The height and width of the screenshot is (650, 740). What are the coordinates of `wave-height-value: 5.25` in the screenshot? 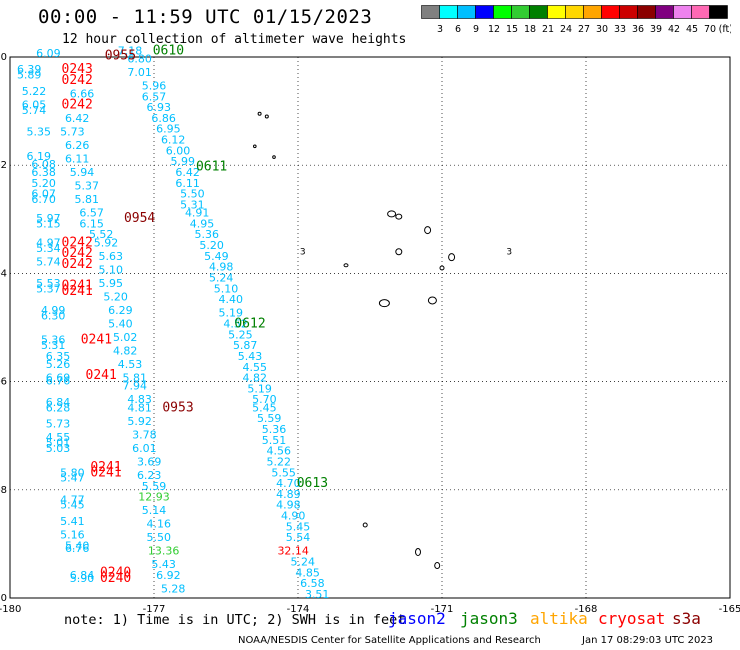 It's located at (240, 334).